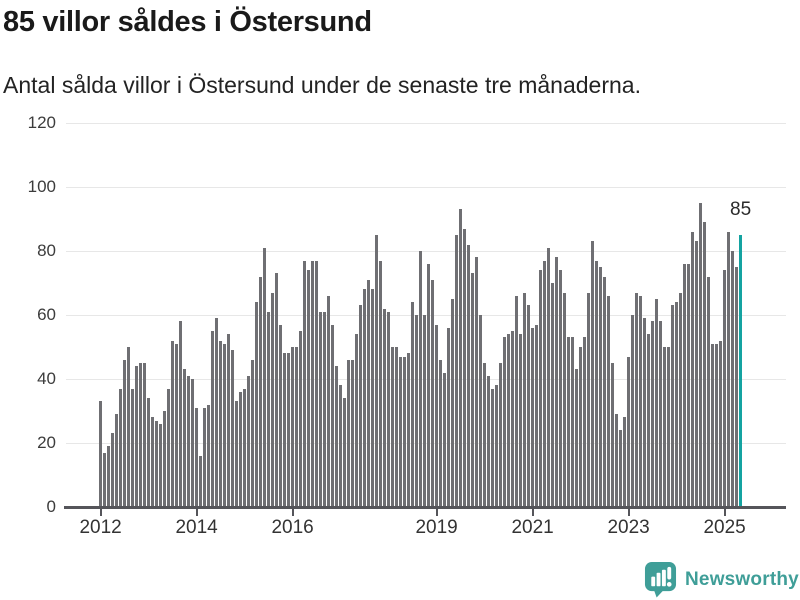 Image resolution: width=800 pixels, height=600 pixels. What do you see at coordinates (100, 512) in the screenshot?
I see `x-axis-tick-2012` at bounding box center [100, 512].